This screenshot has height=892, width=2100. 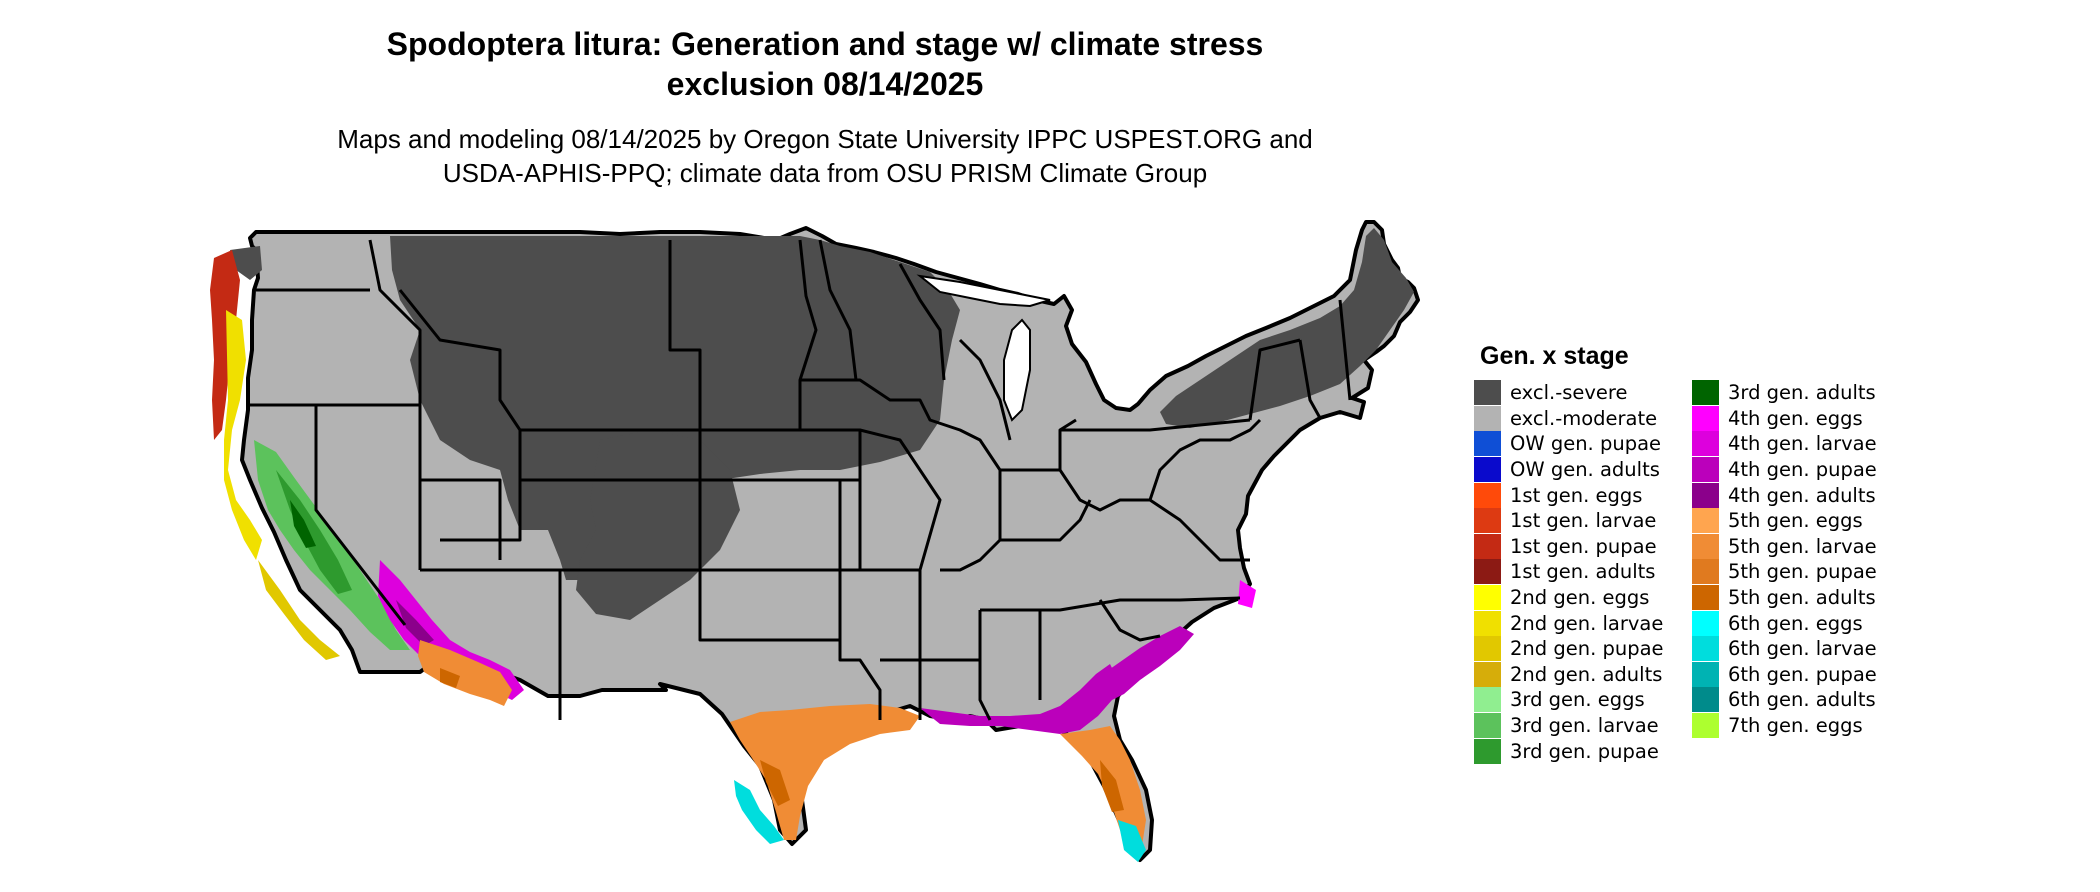 I want to click on atlantic-4th-gen, so click(x=1147, y=663).